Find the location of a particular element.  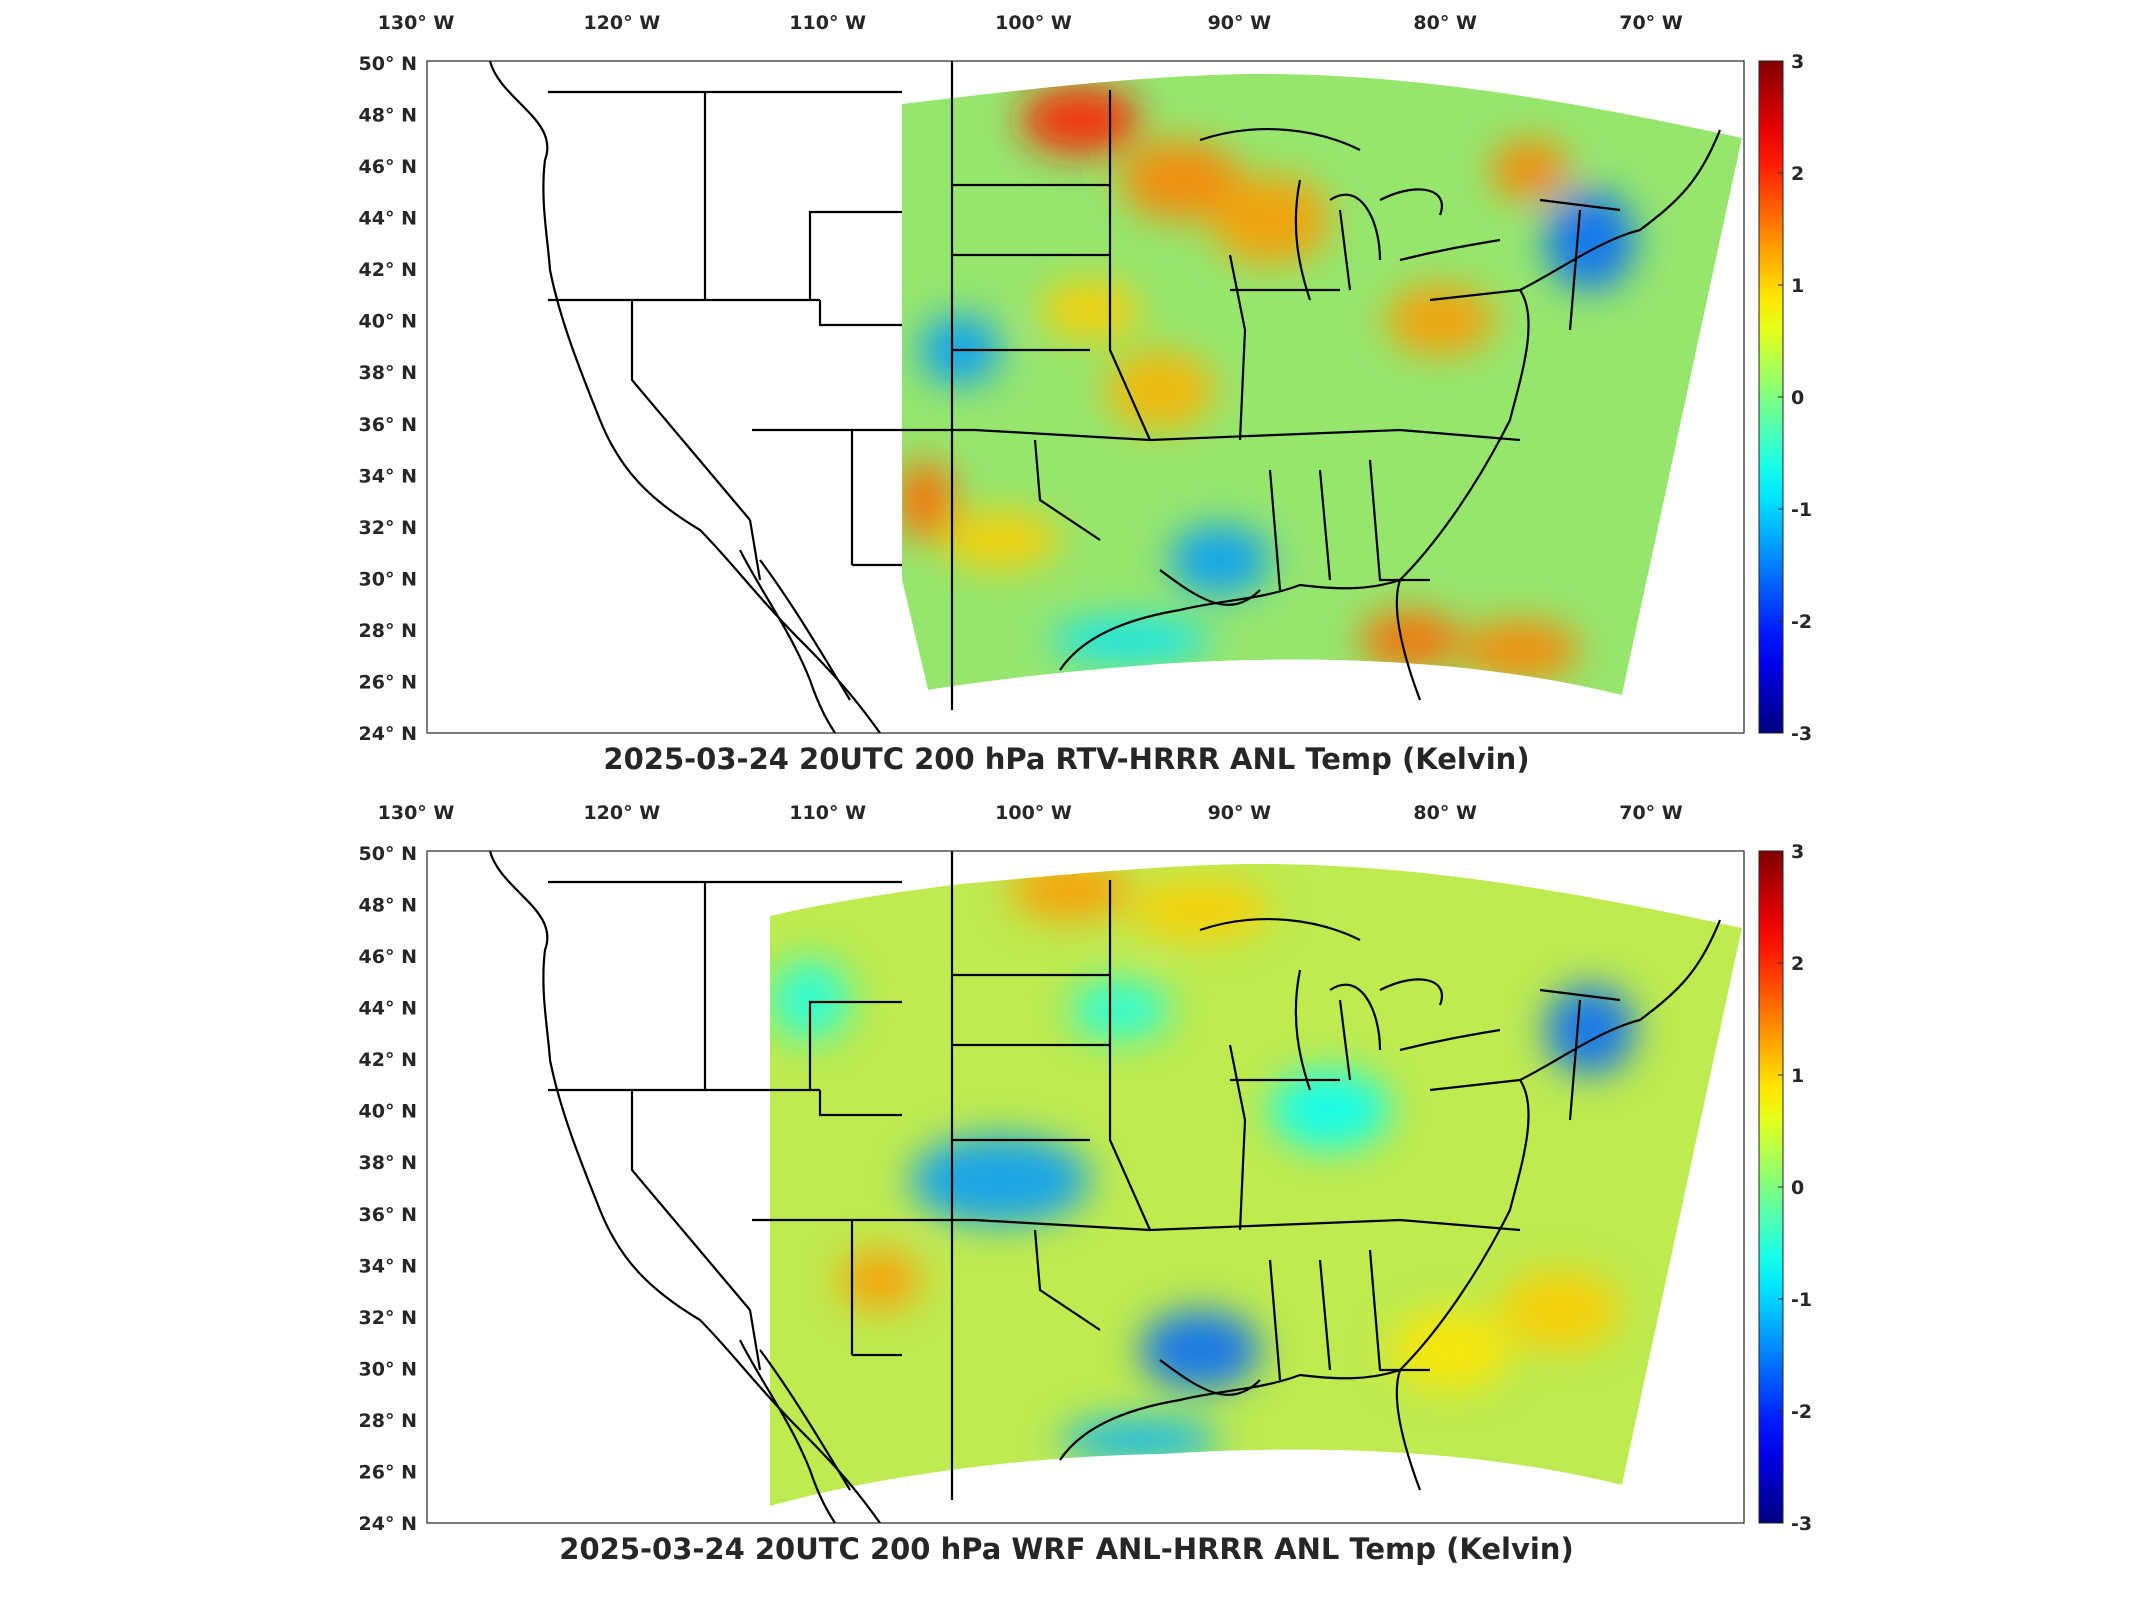

longitude-tick-label: 100° W is located at coordinates (1033, 813).